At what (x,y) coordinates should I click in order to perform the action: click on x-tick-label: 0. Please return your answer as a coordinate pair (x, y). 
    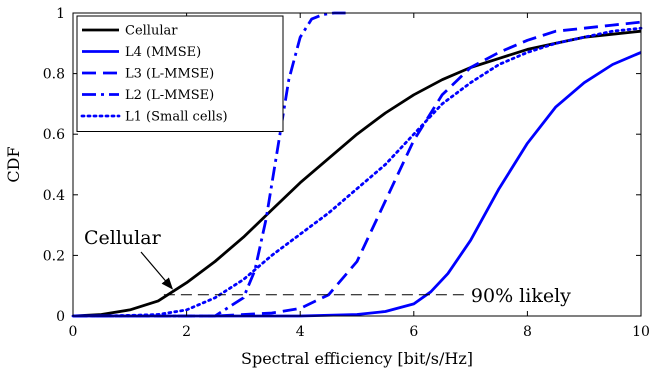
    Looking at the image, I should click on (73, 332).